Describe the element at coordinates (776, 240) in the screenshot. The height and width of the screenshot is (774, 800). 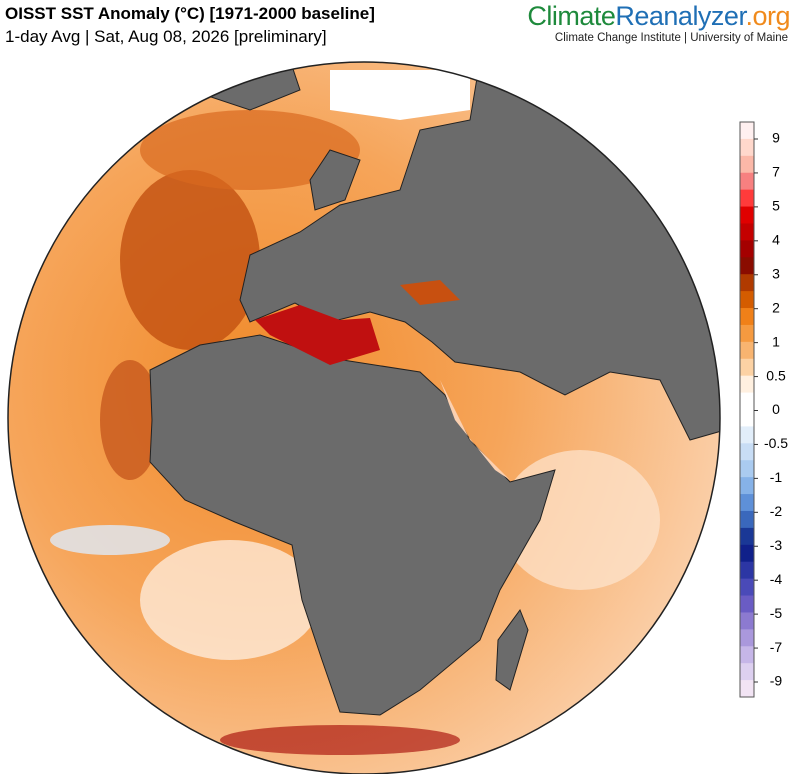
I see `colorbar-tick-label: 4` at that location.